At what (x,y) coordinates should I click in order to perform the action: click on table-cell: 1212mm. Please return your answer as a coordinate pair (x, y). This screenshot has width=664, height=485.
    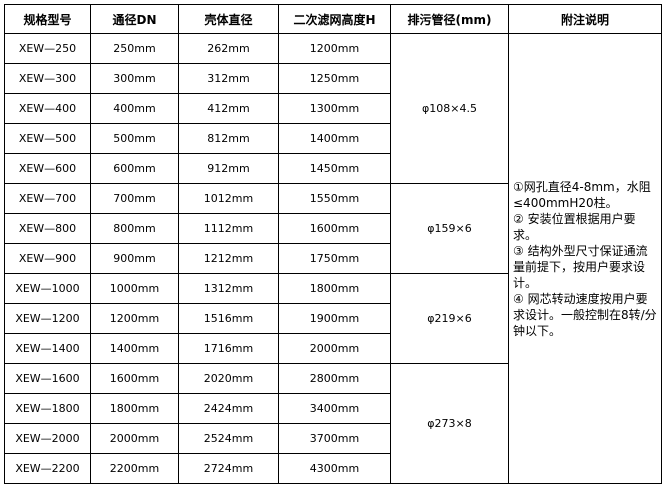
    Looking at the image, I should click on (228, 258).